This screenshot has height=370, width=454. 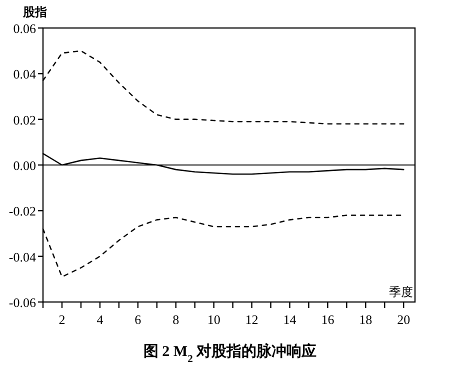 What do you see at coordinates (401, 292) in the screenshot?
I see `x-axis-title: 季度` at bounding box center [401, 292].